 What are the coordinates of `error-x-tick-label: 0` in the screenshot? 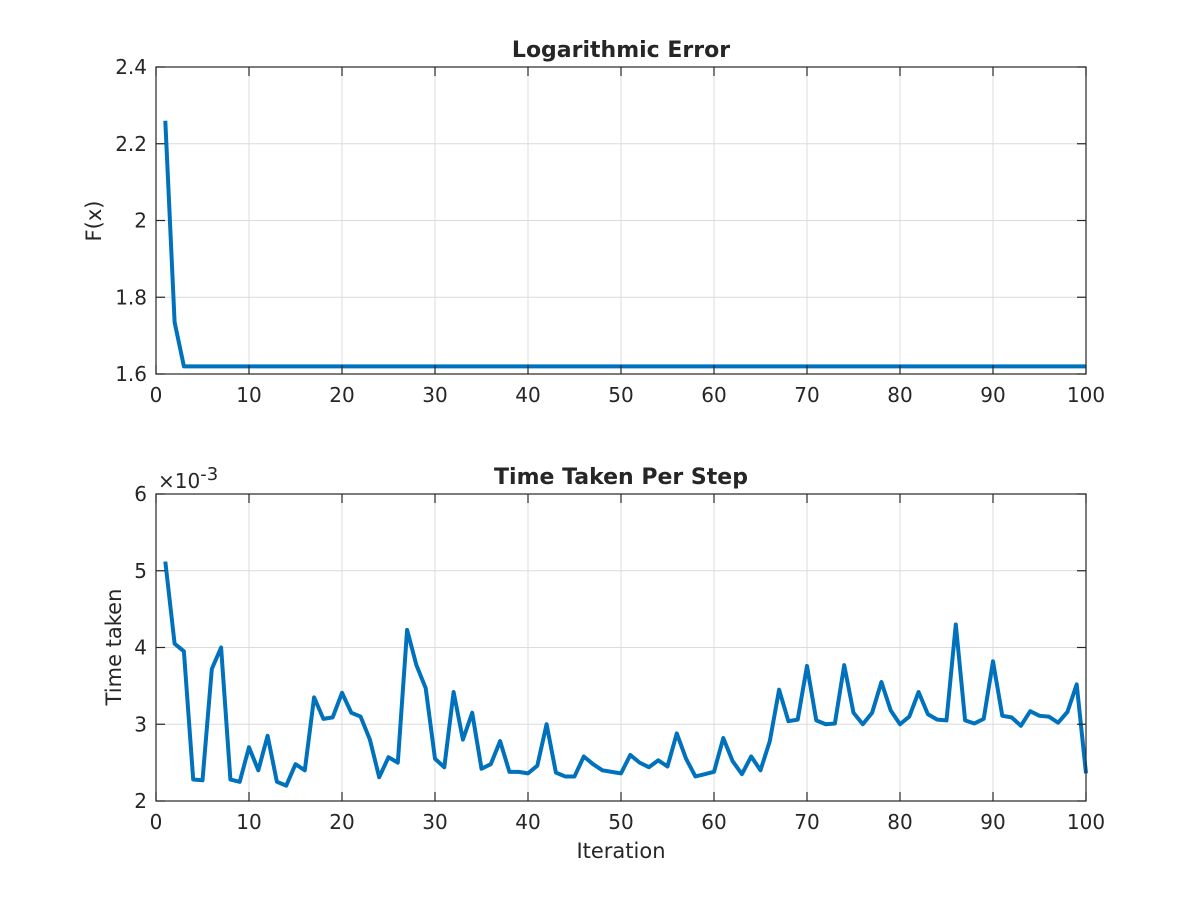 It's located at (156, 395).